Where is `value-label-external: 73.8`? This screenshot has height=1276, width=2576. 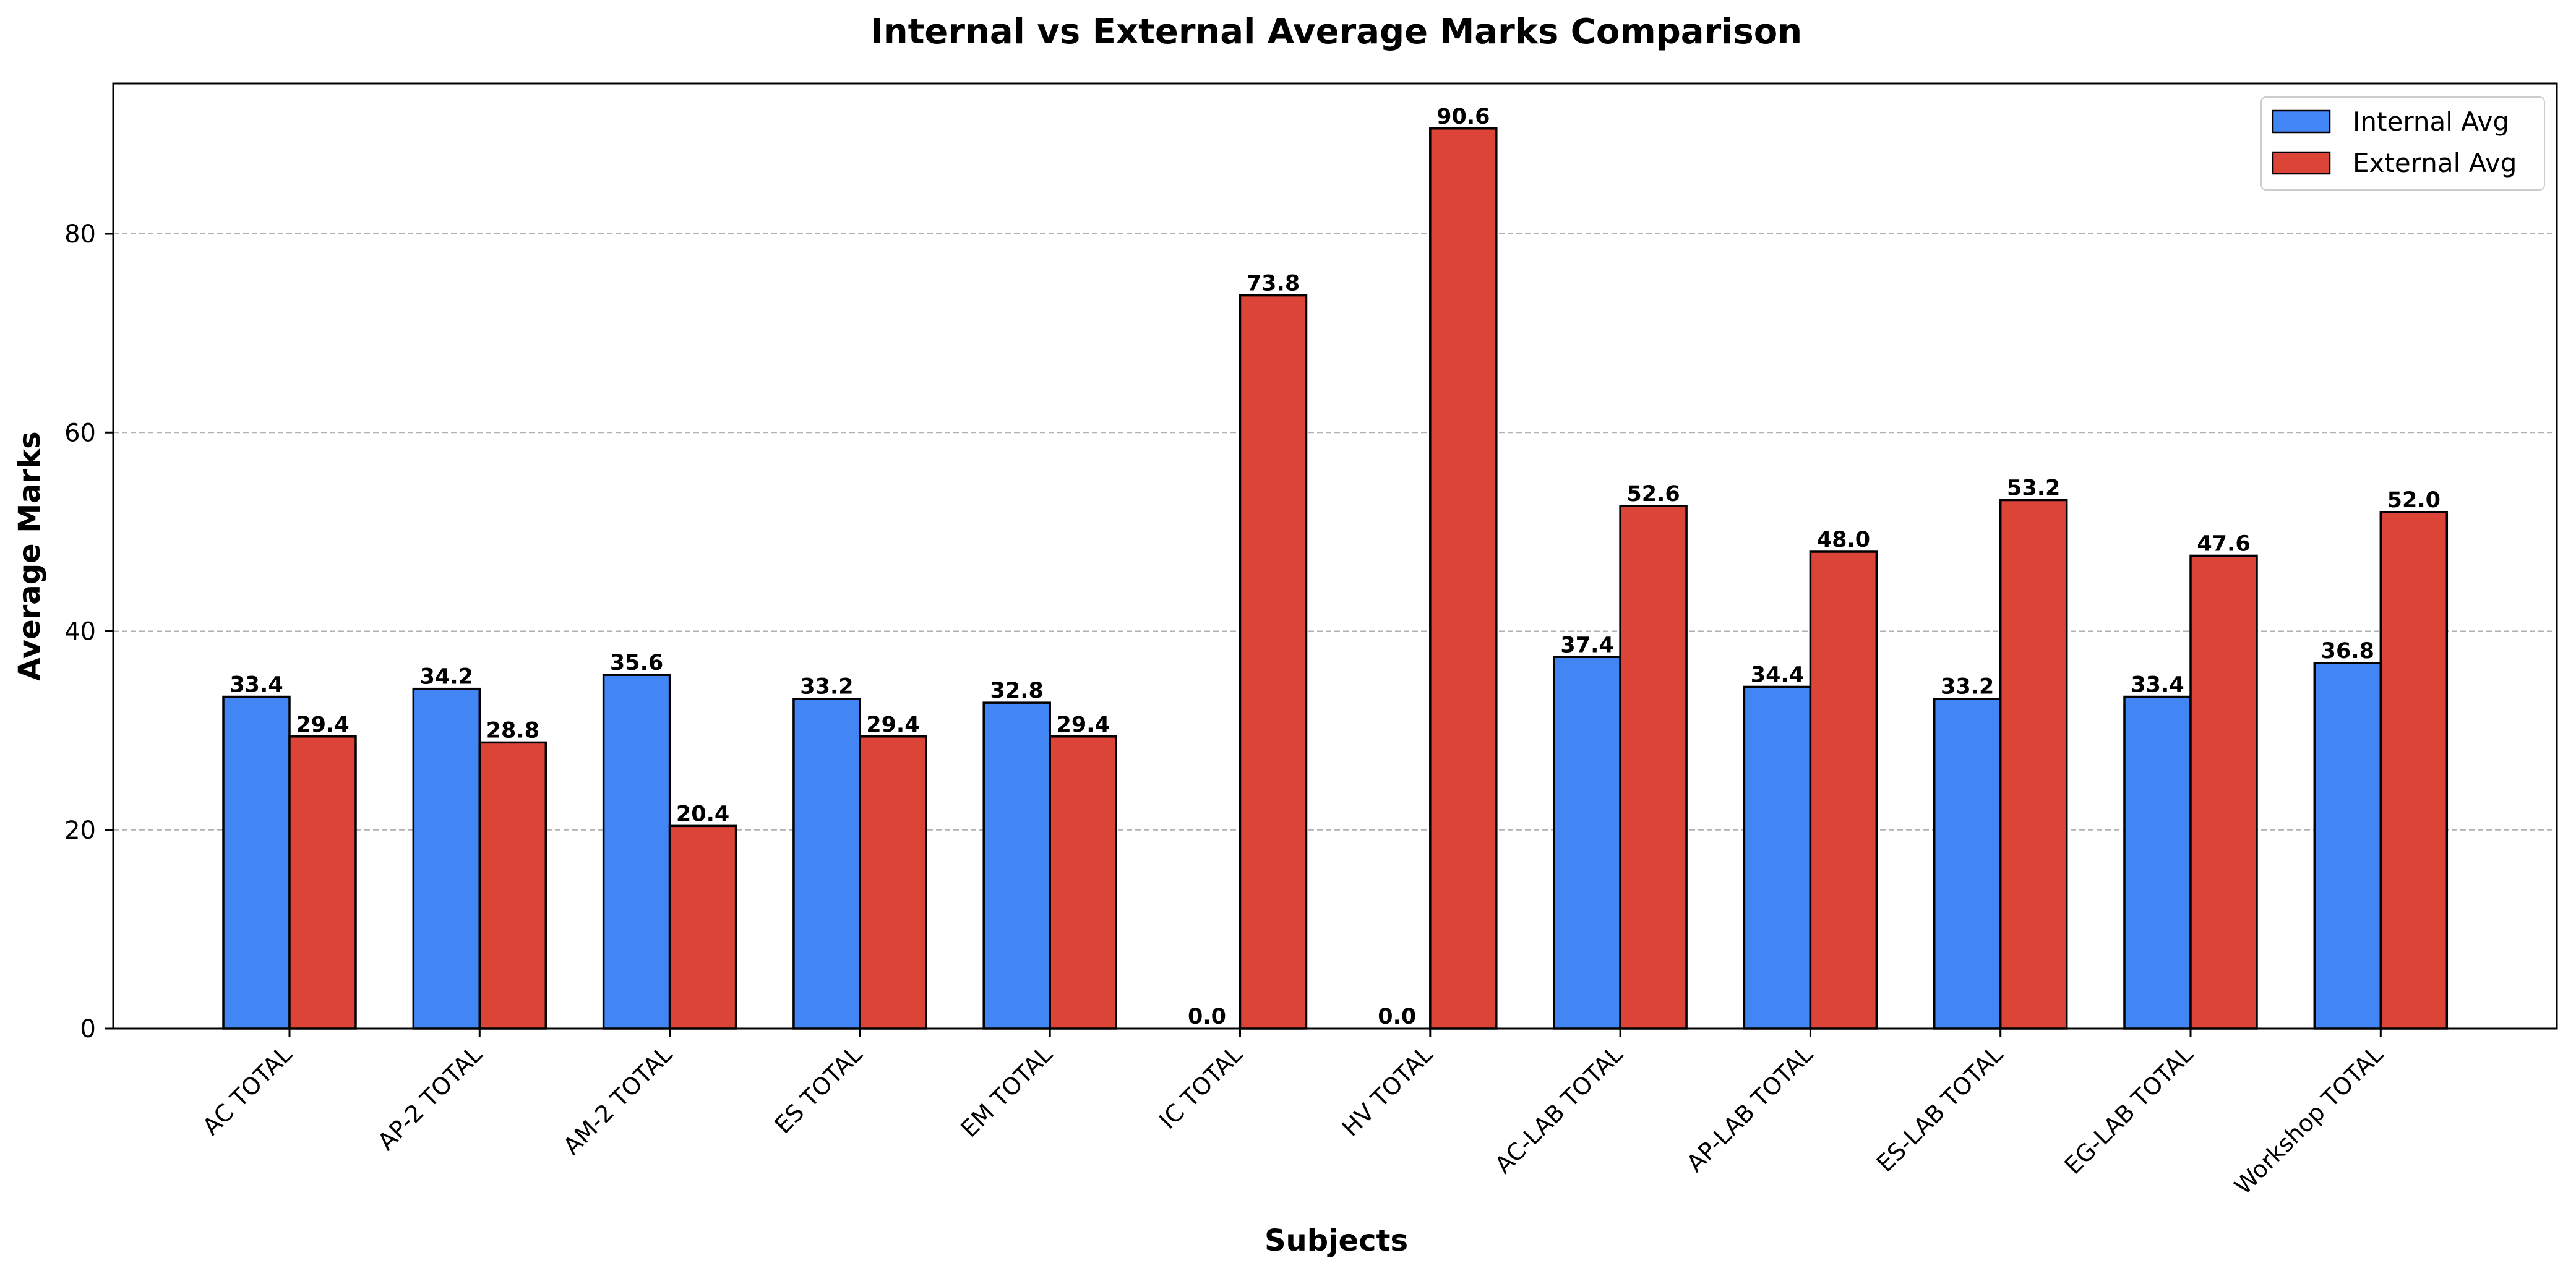
value-label-external: 73.8 is located at coordinates (1273, 284).